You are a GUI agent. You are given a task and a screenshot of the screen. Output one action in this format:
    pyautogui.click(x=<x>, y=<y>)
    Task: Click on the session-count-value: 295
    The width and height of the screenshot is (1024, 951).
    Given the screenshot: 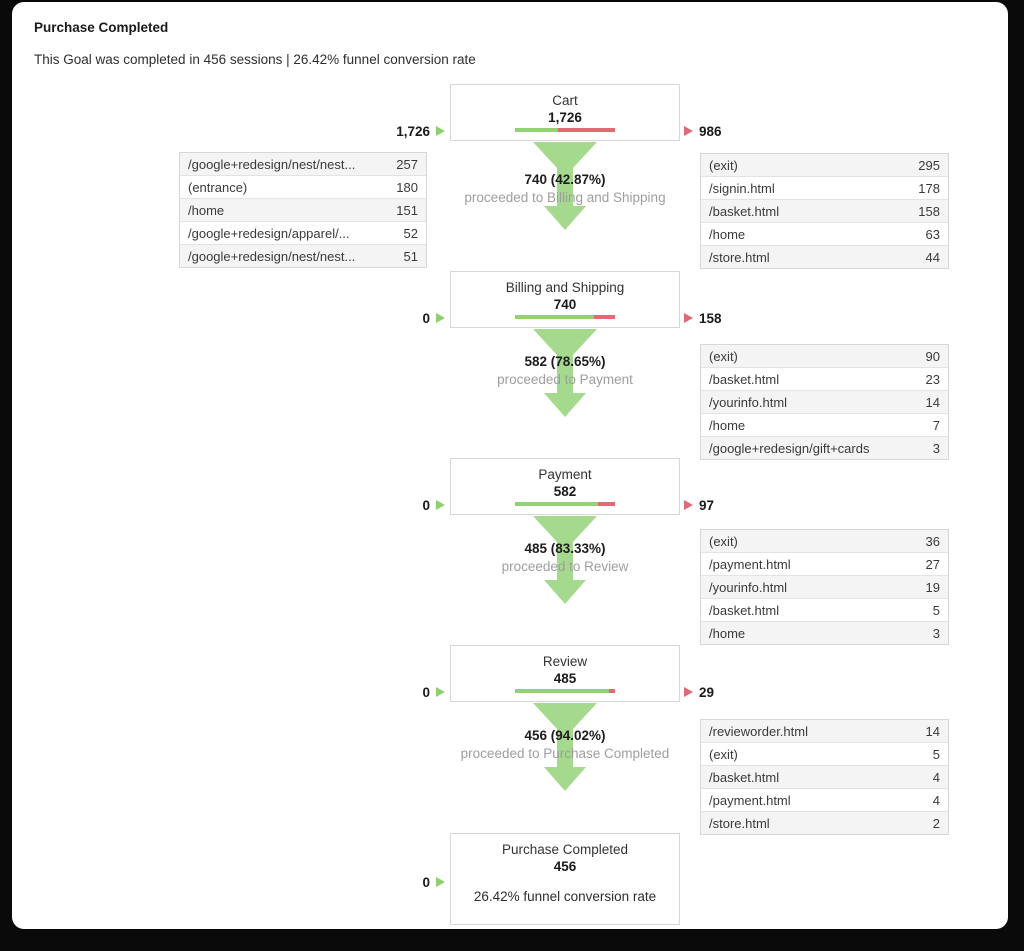 What is the action you would take?
    pyautogui.click(x=929, y=165)
    